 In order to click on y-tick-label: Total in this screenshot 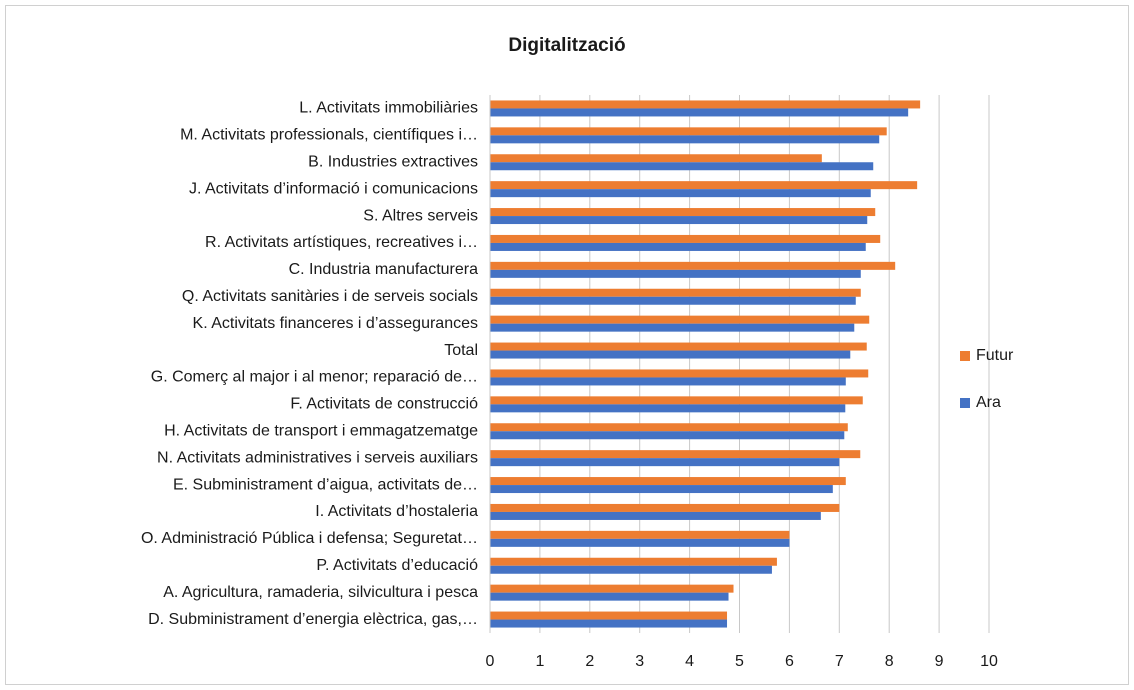, I will do `click(461, 350)`.